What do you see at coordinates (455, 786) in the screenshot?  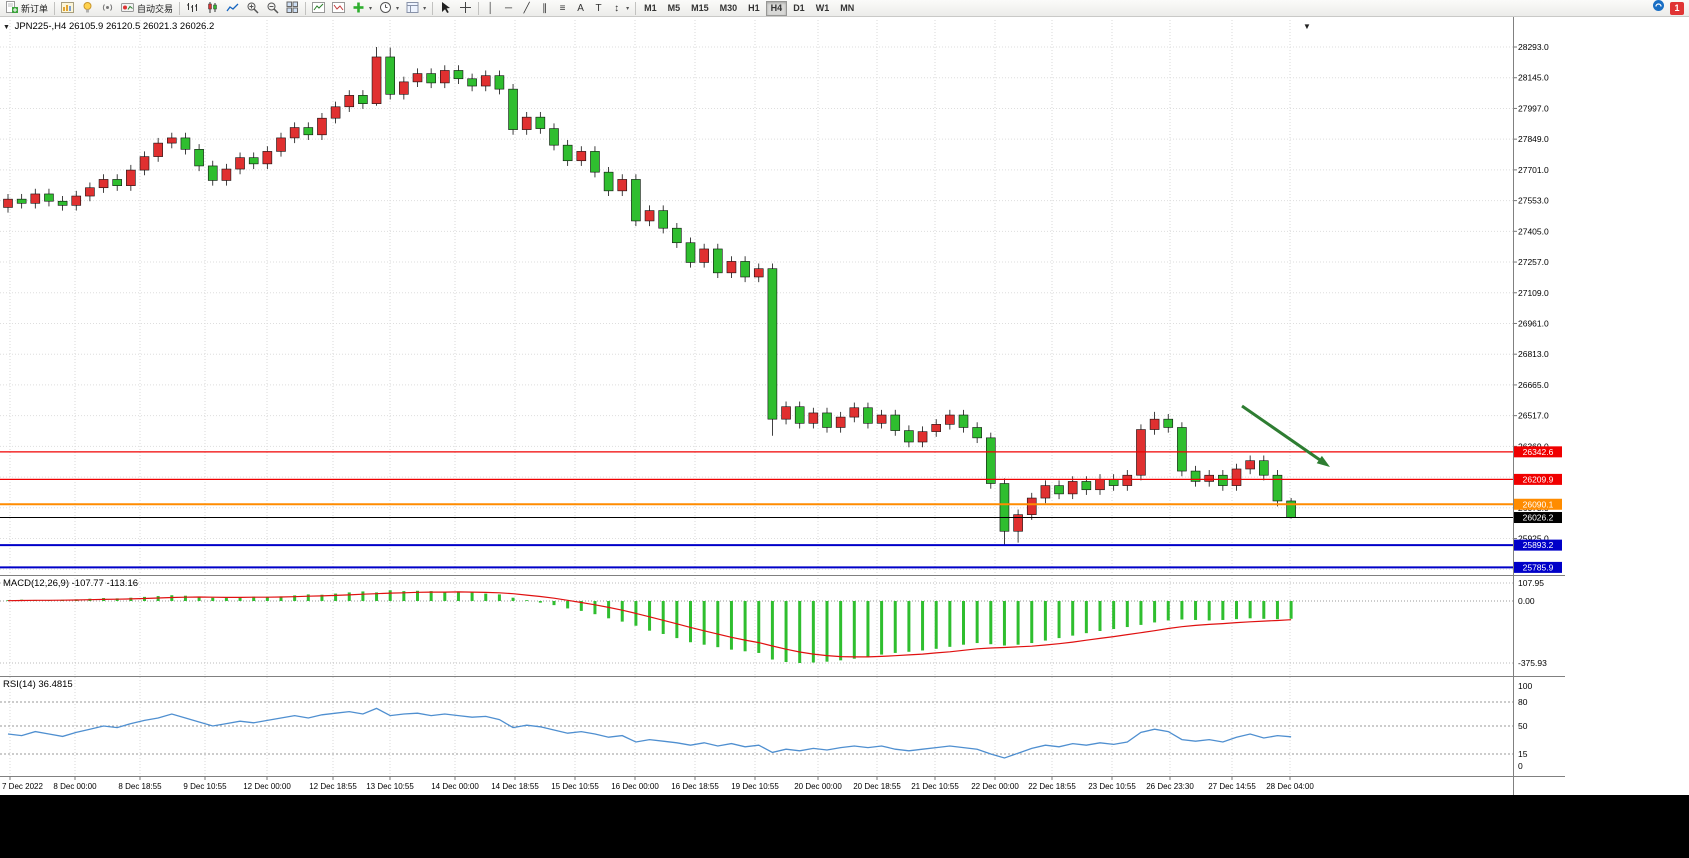 I see `svg-text: 14 Dec 00:00` at bounding box center [455, 786].